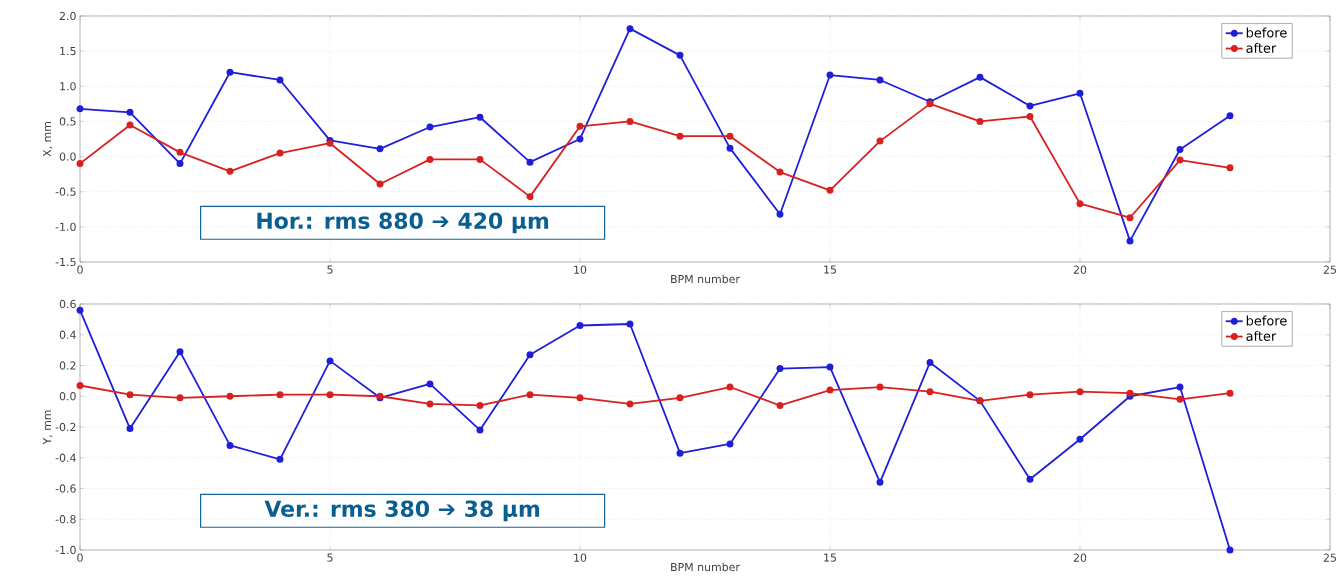 This screenshot has width=1340, height=576. I want to click on y-tick-label: 0.5, so click(67, 121).